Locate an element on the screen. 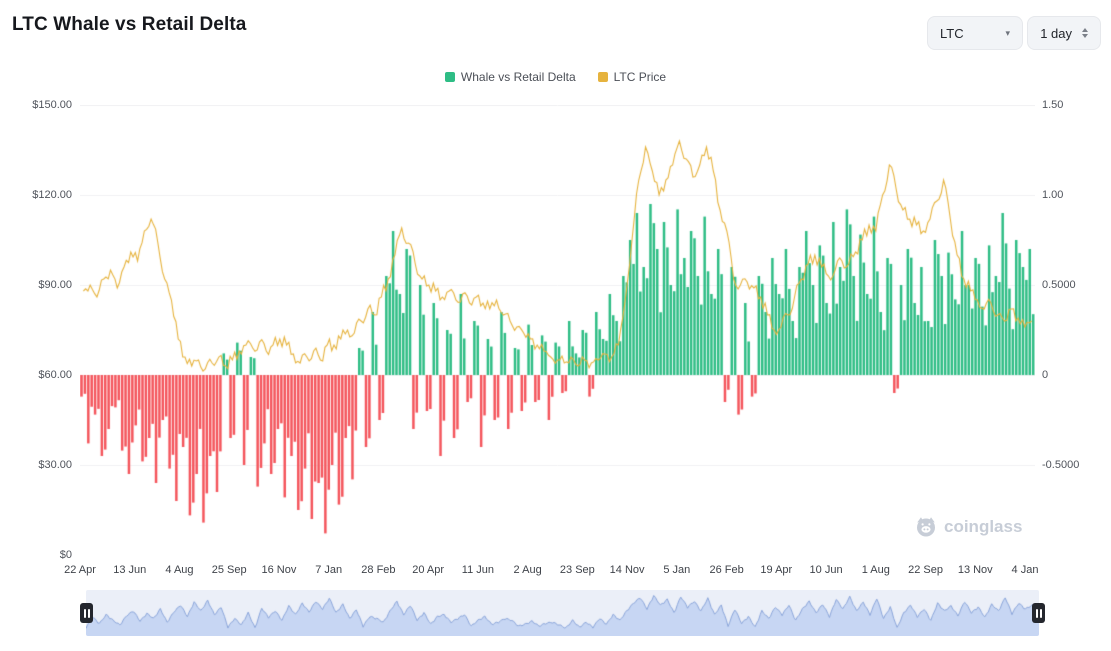  y-axis-right-label: 1.50 is located at coordinates (1053, 105).